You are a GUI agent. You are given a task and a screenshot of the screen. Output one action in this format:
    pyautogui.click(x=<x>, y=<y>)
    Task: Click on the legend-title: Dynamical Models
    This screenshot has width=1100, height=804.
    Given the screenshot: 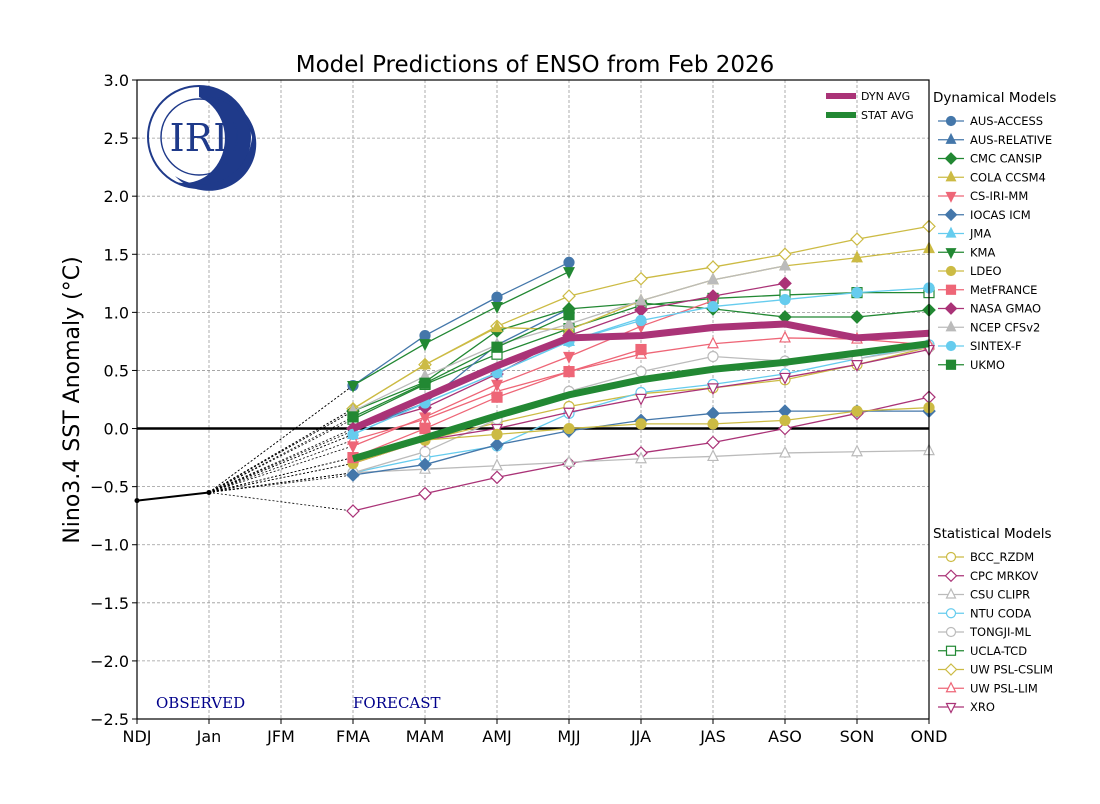 What is the action you would take?
    pyautogui.click(x=994, y=98)
    